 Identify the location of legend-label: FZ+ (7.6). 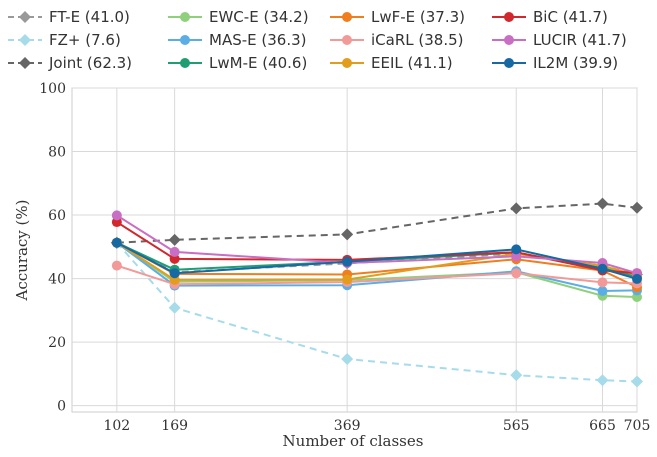
(85, 40).